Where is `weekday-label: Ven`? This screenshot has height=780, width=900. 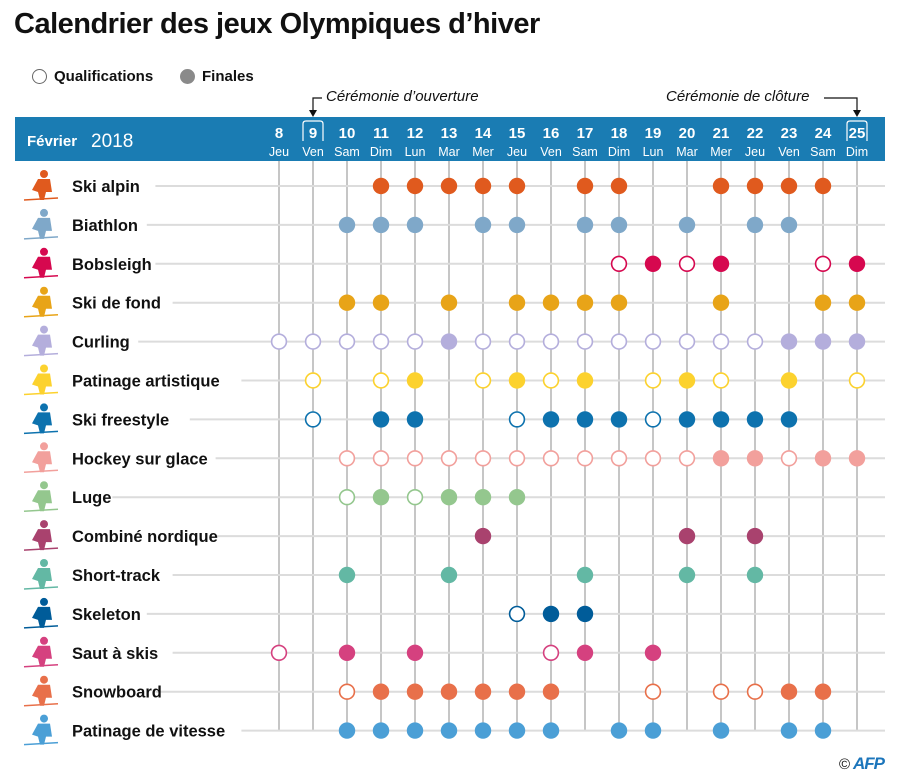
weekday-label: Ven is located at coordinates (789, 152).